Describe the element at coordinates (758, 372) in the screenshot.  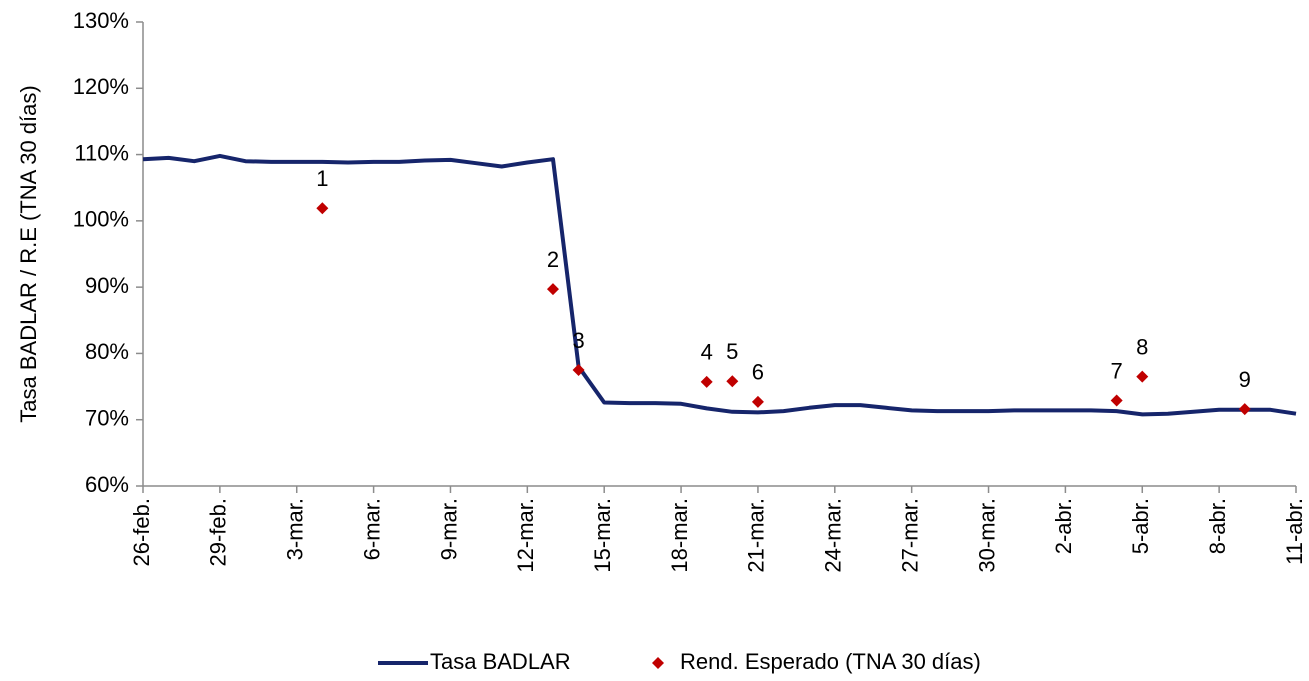
I see `point-label: 6` at that location.